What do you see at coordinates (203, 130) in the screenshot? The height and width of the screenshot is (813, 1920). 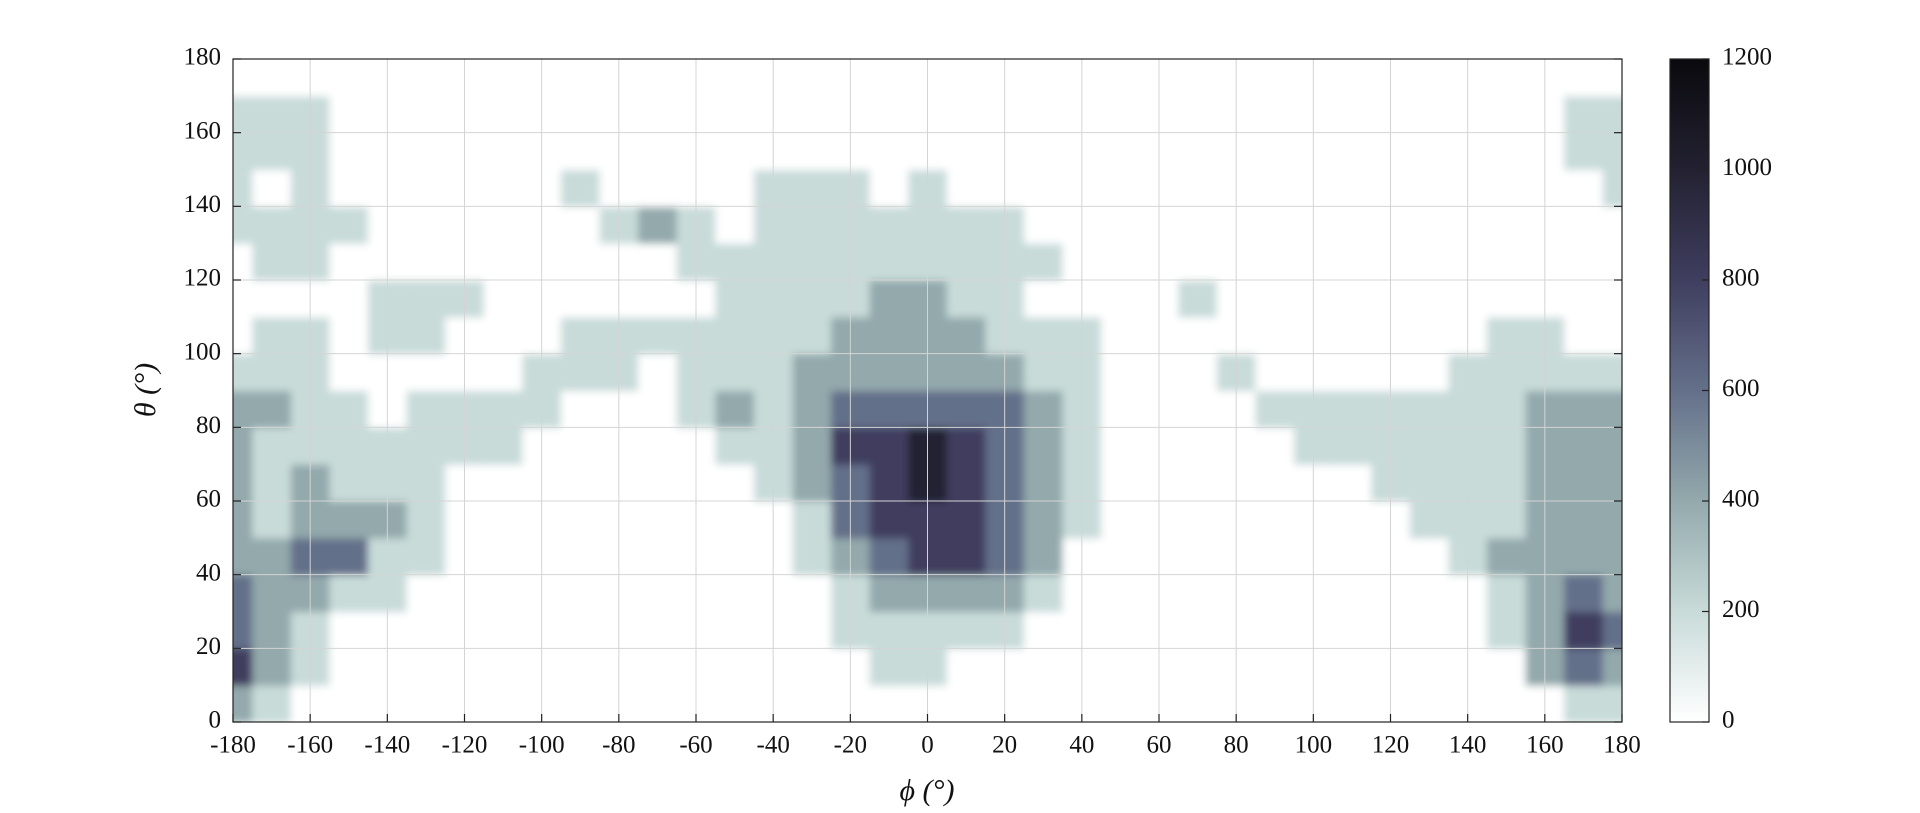 I see `y-tick-label: 160` at bounding box center [203, 130].